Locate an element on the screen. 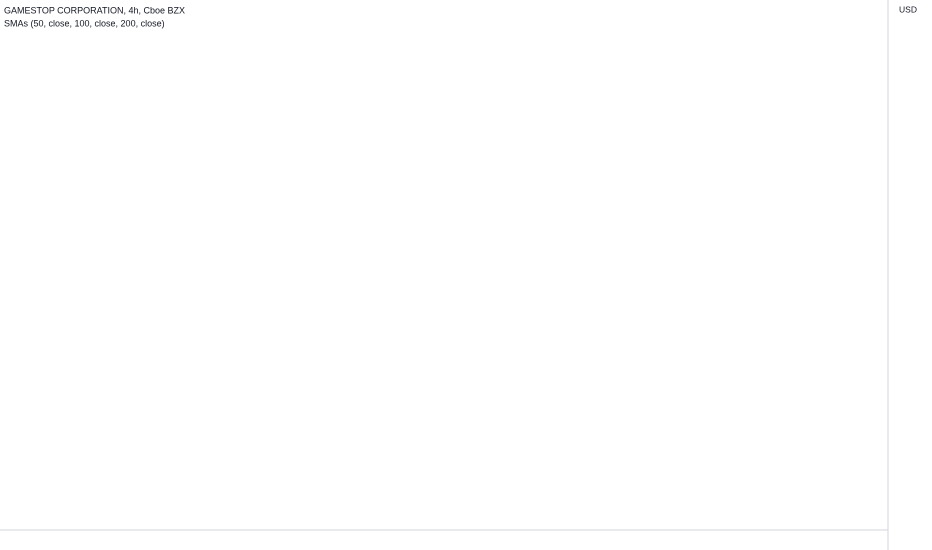 This screenshot has height=550, width=932. indicator-legend: SMAs (50, close, 100, close, 200, close) is located at coordinates (84, 23).